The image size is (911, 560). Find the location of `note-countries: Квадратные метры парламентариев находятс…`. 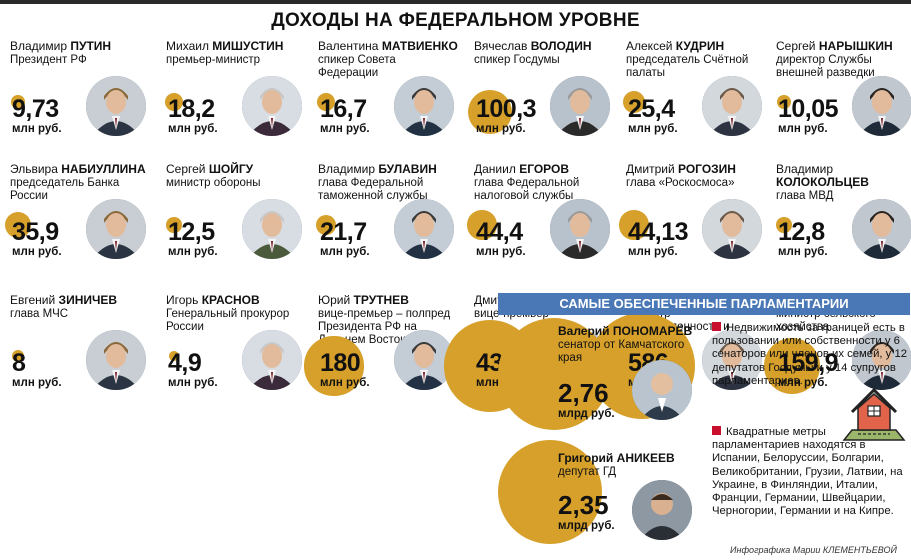

note-countries: Квадратные метры парламентариев находятс… is located at coordinates (807, 472).